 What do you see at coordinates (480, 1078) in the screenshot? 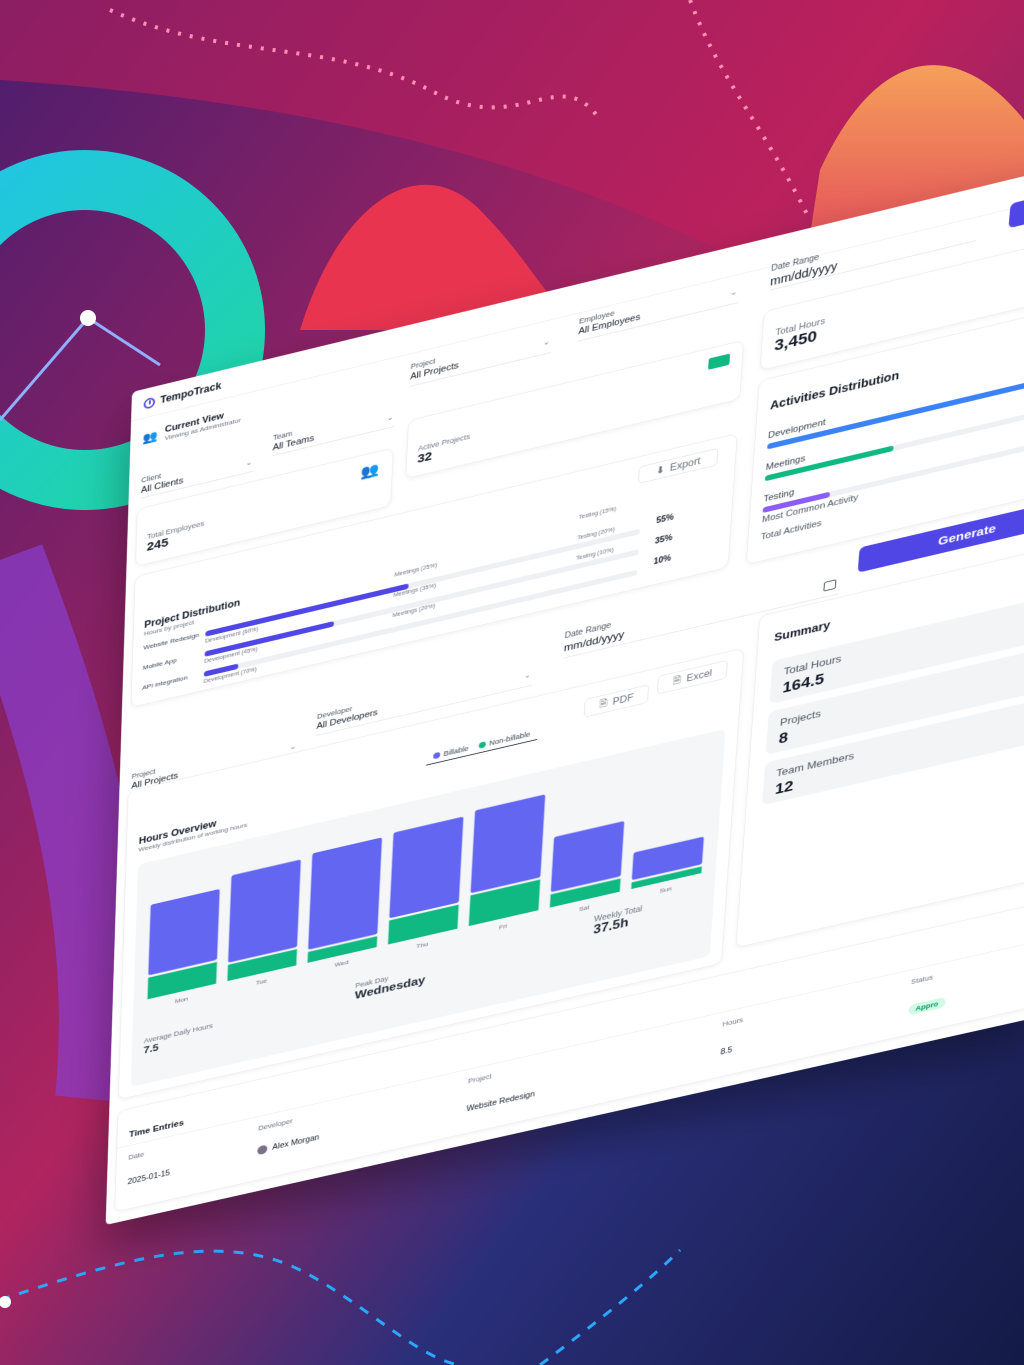
I see `table-header-cell: Project` at bounding box center [480, 1078].